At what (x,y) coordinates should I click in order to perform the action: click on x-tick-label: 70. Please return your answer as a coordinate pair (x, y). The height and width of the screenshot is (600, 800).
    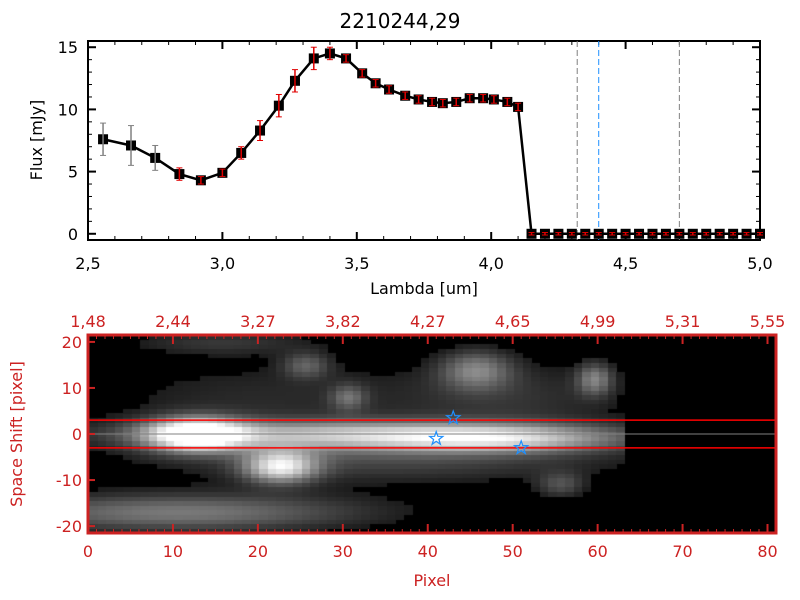
    Looking at the image, I should click on (682, 551).